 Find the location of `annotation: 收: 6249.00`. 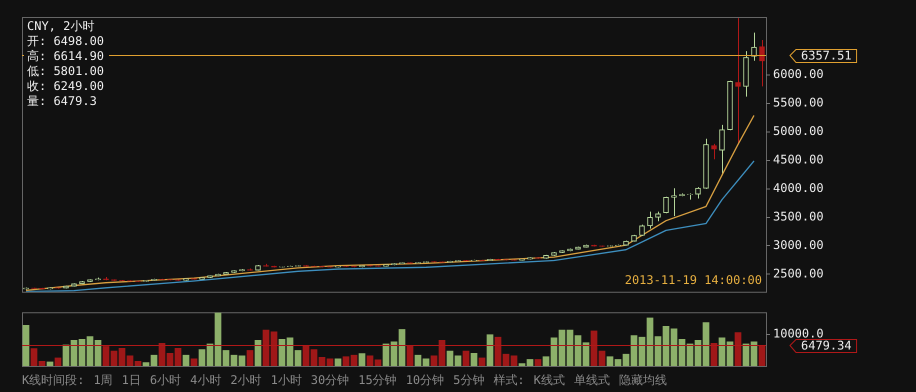

annotation: 收: 6249.00 is located at coordinates (65, 86).